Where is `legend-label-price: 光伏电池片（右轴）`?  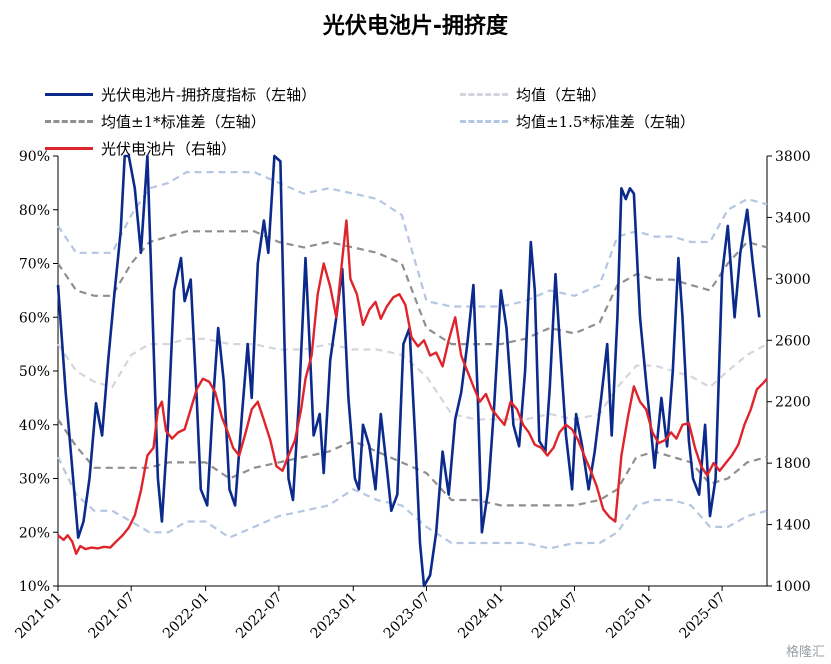 legend-label-price: 光伏电池片（右轴） is located at coordinates (169, 149).